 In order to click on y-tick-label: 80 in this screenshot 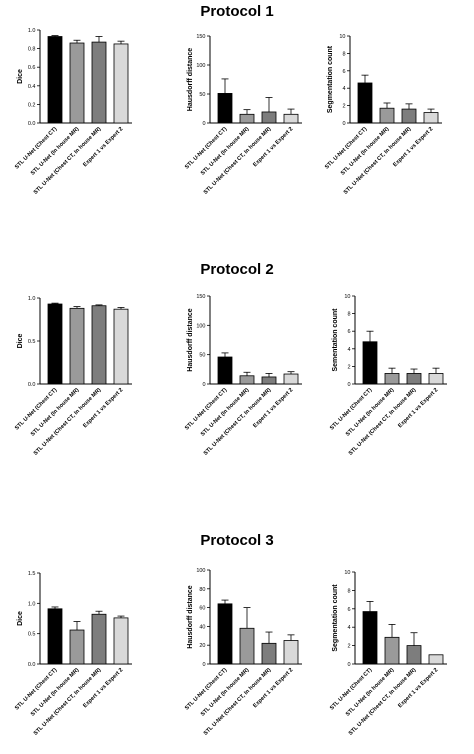, I will do `click(202, 590)`.